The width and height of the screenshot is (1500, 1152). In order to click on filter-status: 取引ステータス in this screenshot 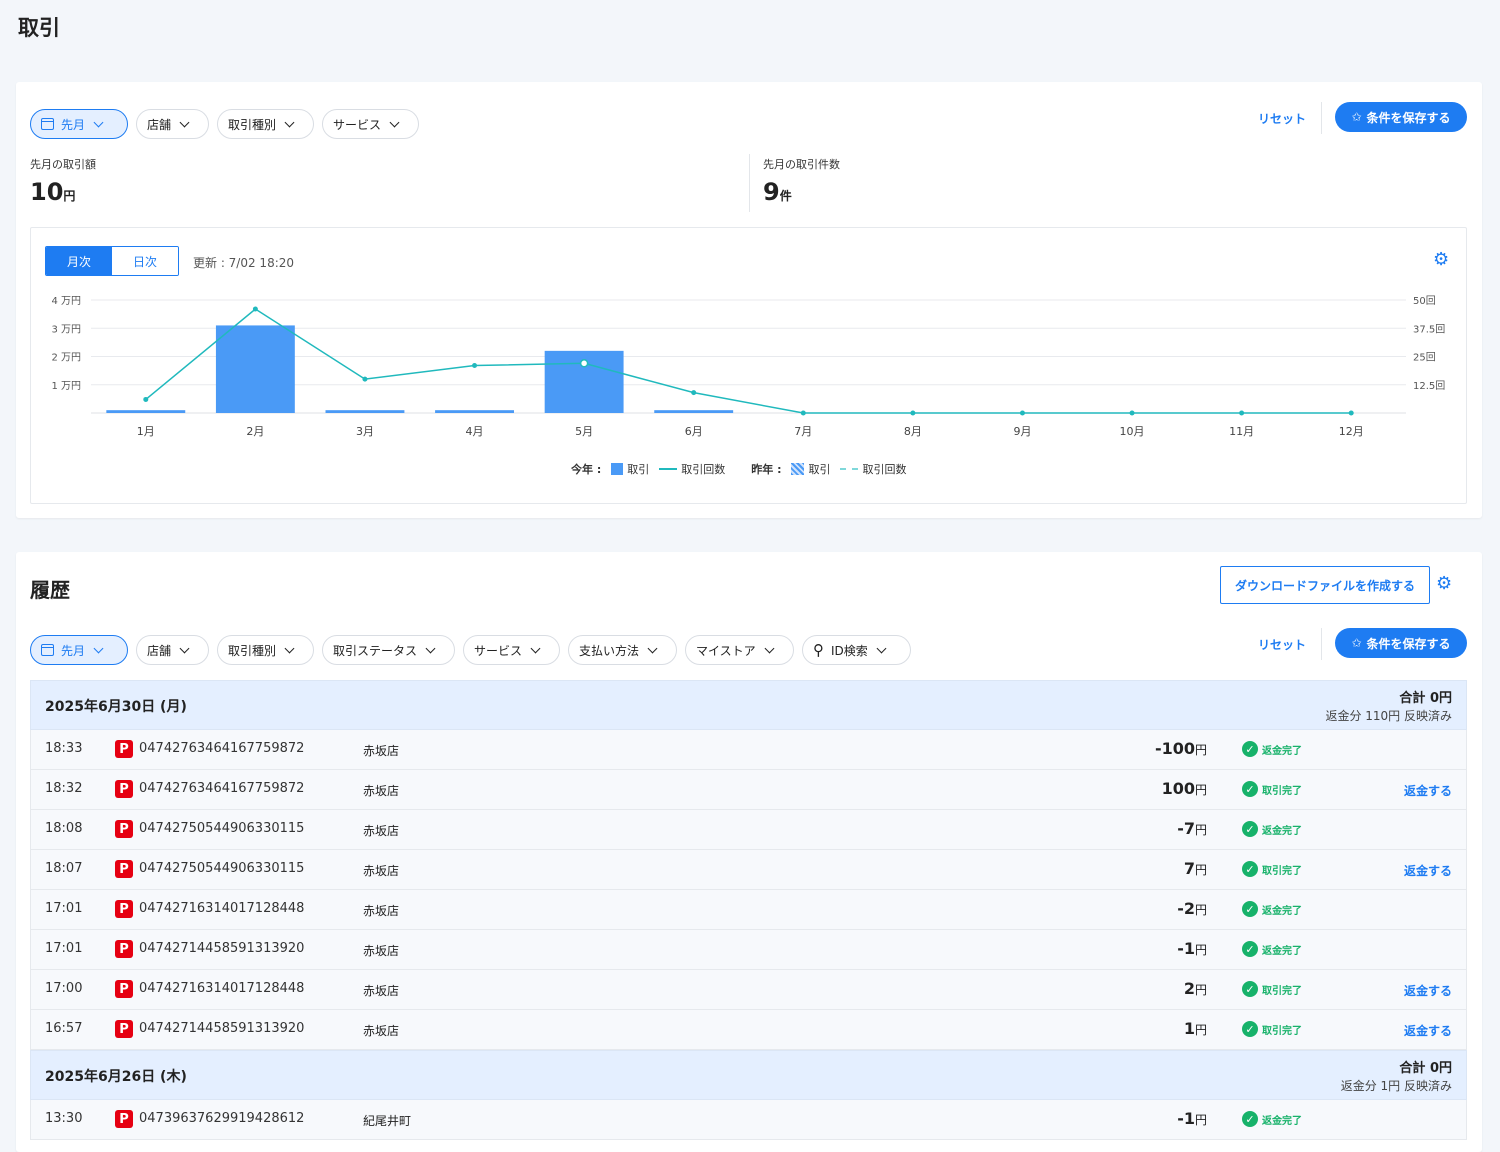, I will do `click(388, 650)`.